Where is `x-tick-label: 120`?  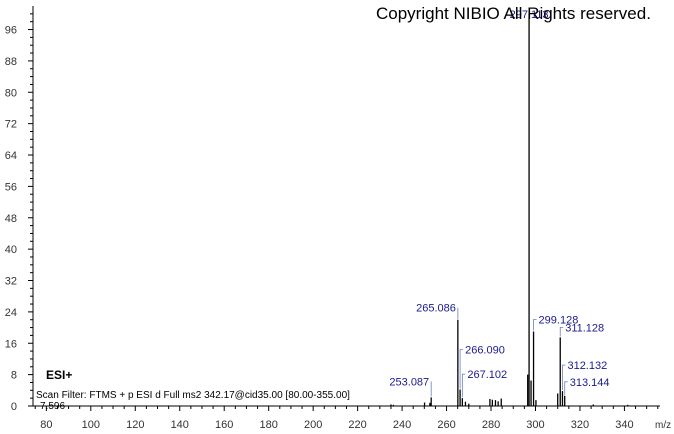 x-tick-label: 120 is located at coordinates (135, 425).